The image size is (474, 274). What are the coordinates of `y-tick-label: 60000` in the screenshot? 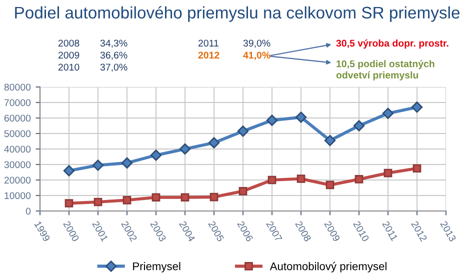 It's located at (17, 118).